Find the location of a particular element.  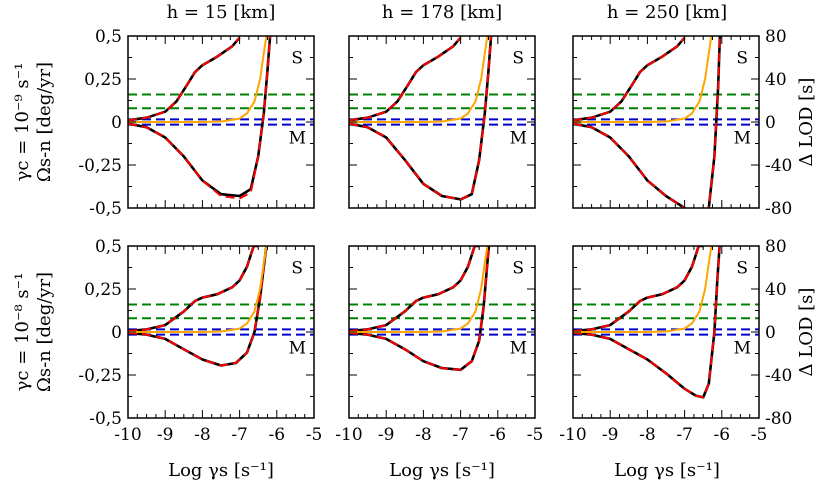

panel-r1c1-series is located at coordinates (200, 118).